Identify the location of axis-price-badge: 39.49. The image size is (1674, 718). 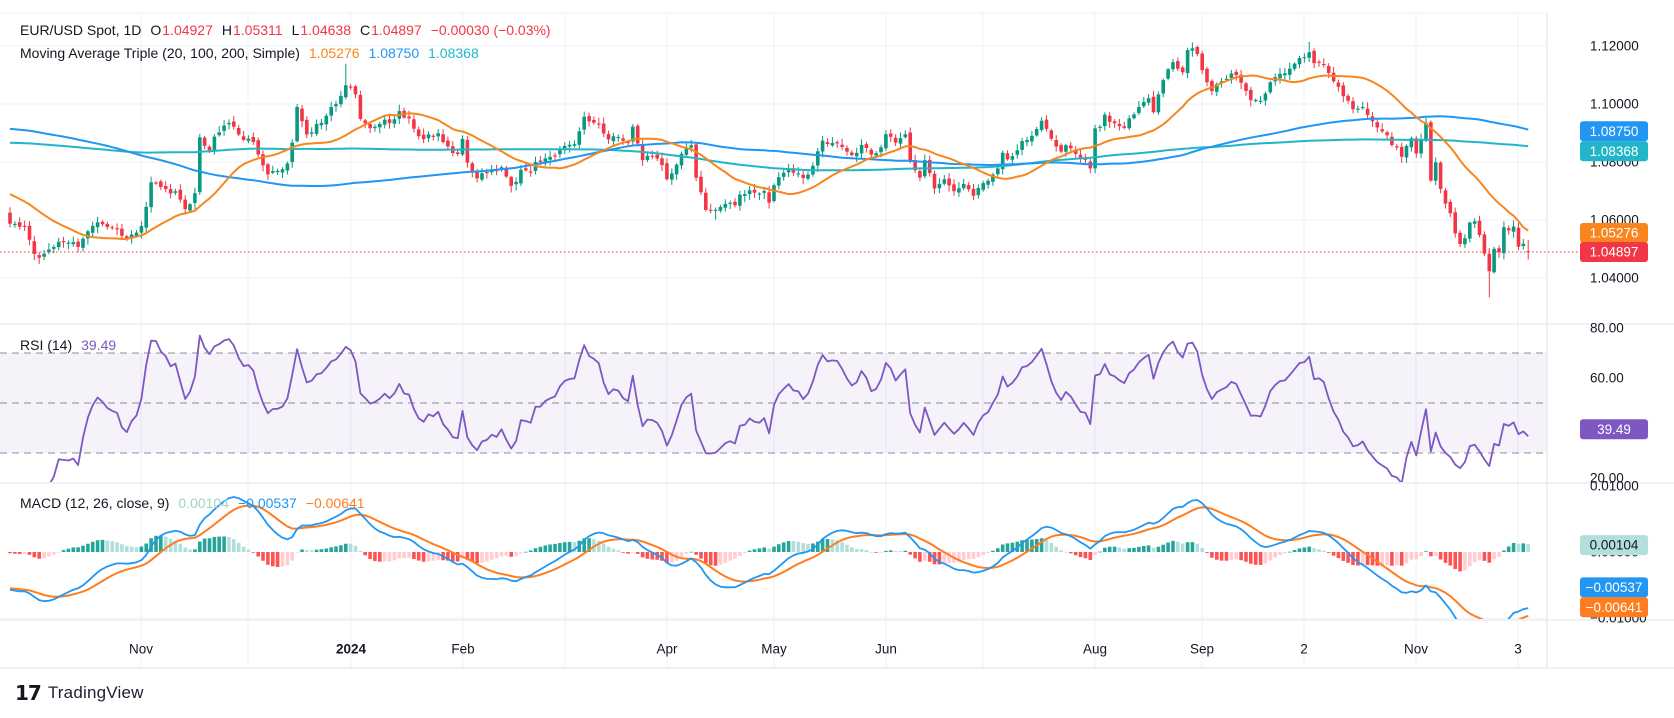
(1614, 429).